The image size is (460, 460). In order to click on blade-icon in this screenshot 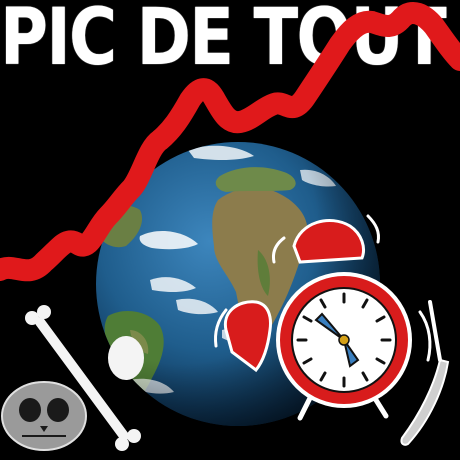, I will do `click(425, 373)`.